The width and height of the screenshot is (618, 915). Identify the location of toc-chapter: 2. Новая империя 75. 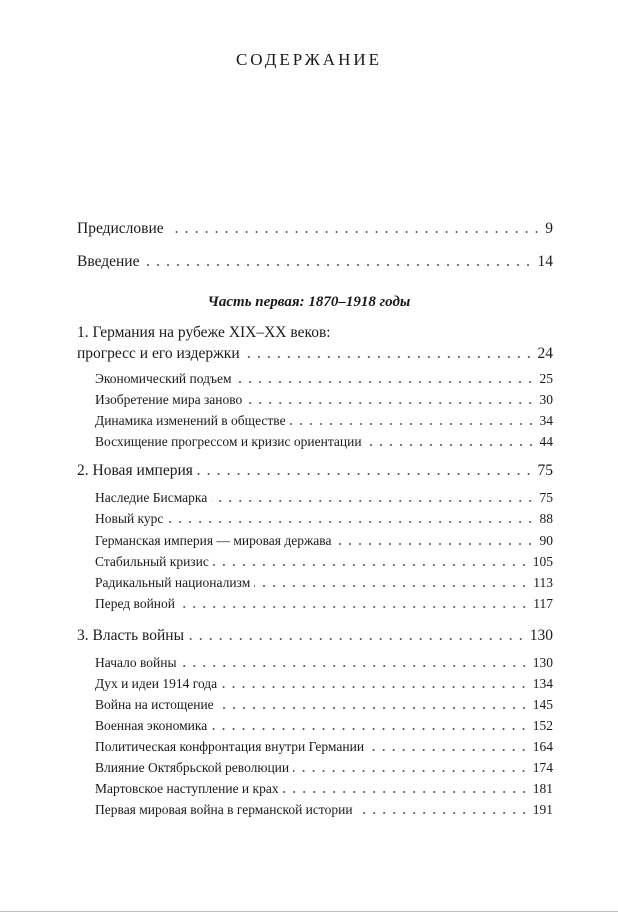
(315, 471).